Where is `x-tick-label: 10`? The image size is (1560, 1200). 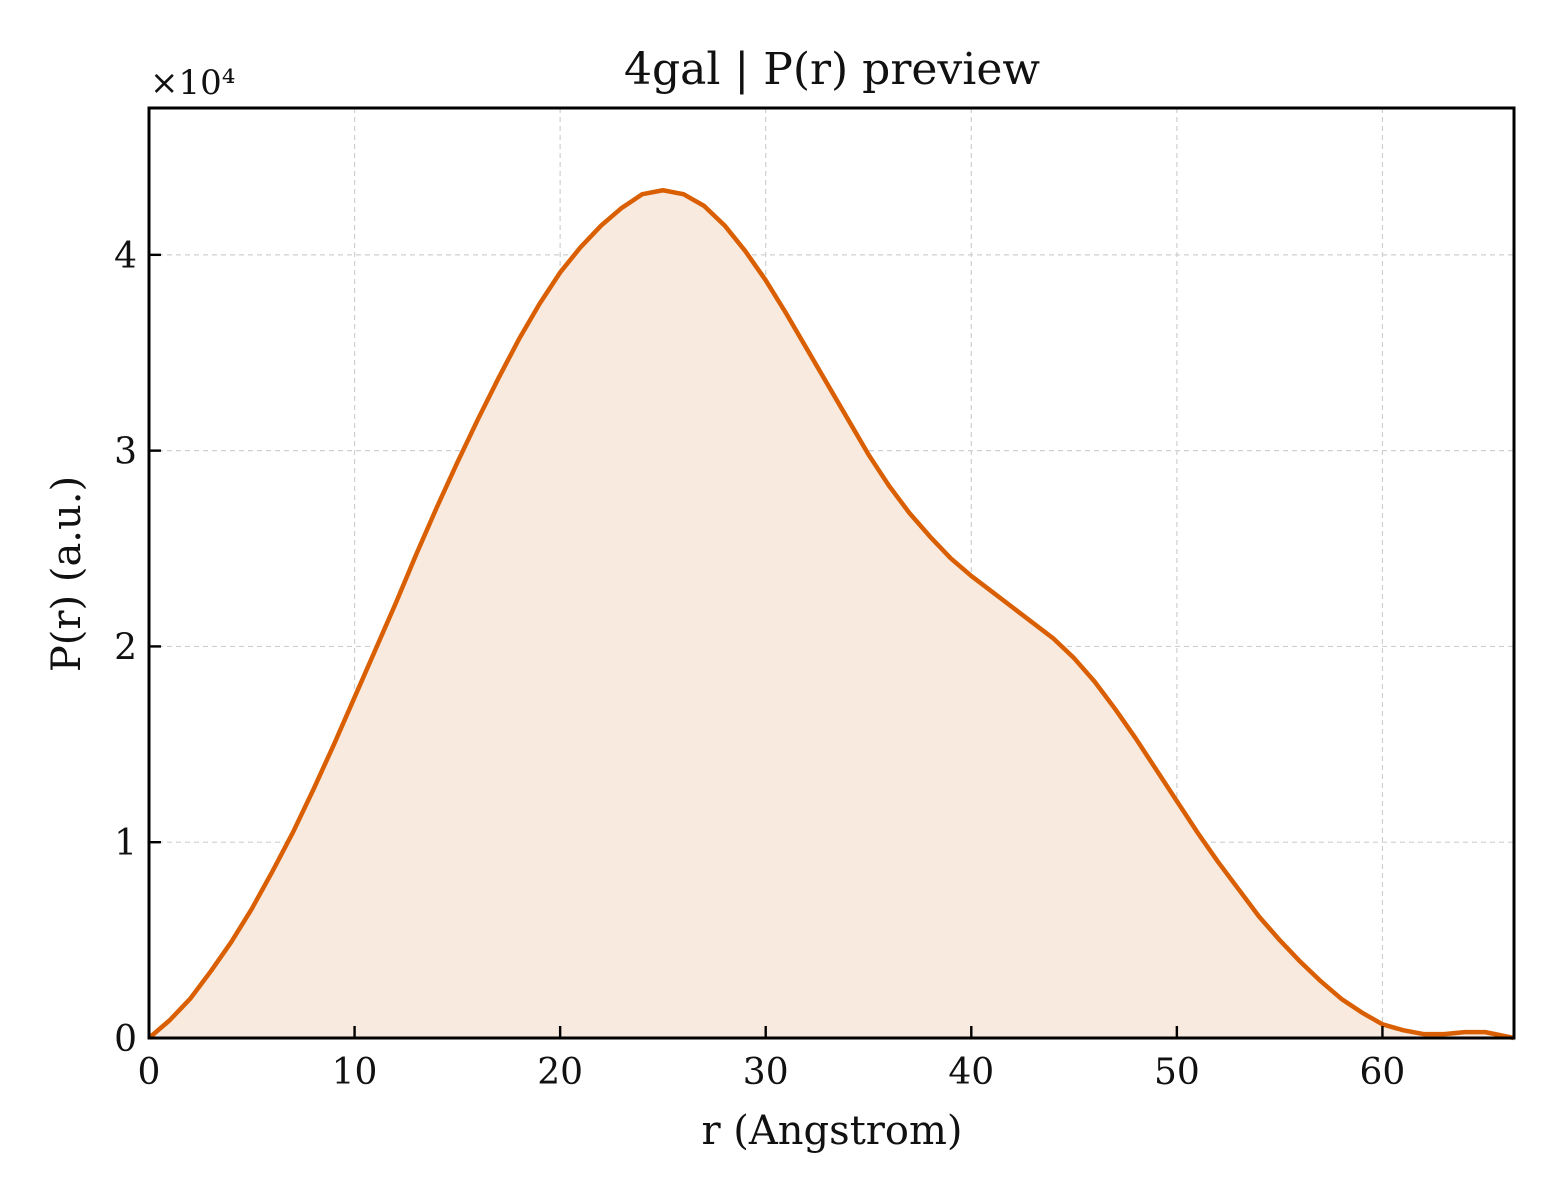 x-tick-label: 10 is located at coordinates (355, 1072).